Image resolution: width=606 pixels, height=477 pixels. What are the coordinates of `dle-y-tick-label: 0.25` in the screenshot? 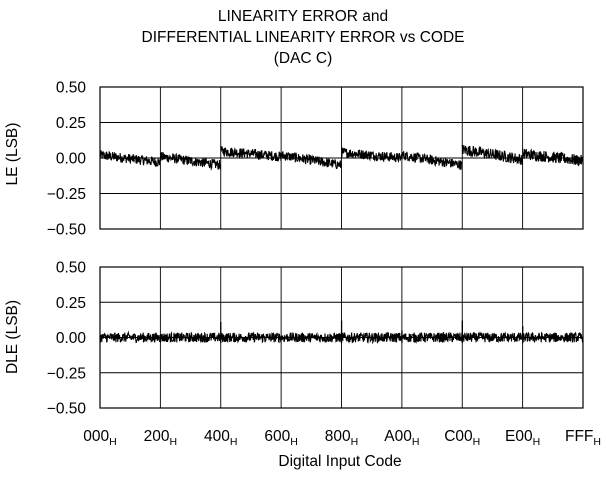 It's located at (71, 303).